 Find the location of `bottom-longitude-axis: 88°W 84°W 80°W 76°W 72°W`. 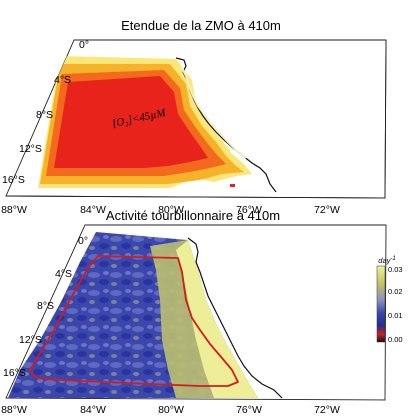

bottom-longitude-axis: 88°W 84°W 80°W 76°W 72°W is located at coordinates (170, 410).